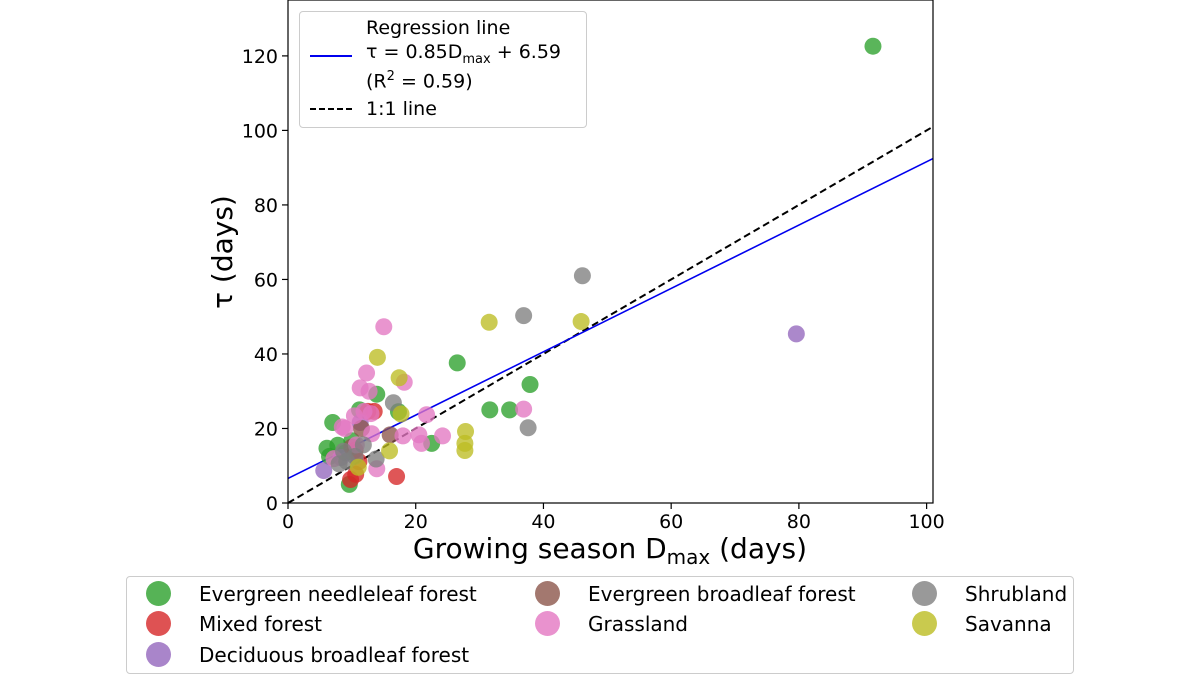 This screenshot has width=1200, height=675. Describe the element at coordinates (331, 56) in the screenshot. I see `regression-legend-swatch` at that location.